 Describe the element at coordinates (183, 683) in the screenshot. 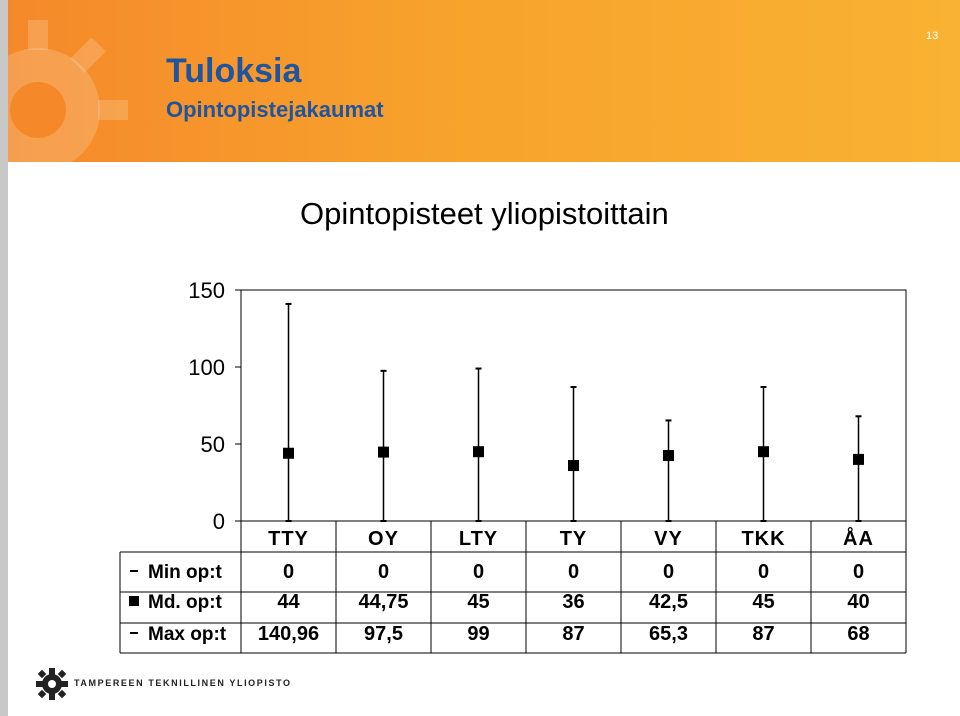

I see `logo-text: TAMPEREEN TEKNILLINEN YLIOPISTO` at that location.